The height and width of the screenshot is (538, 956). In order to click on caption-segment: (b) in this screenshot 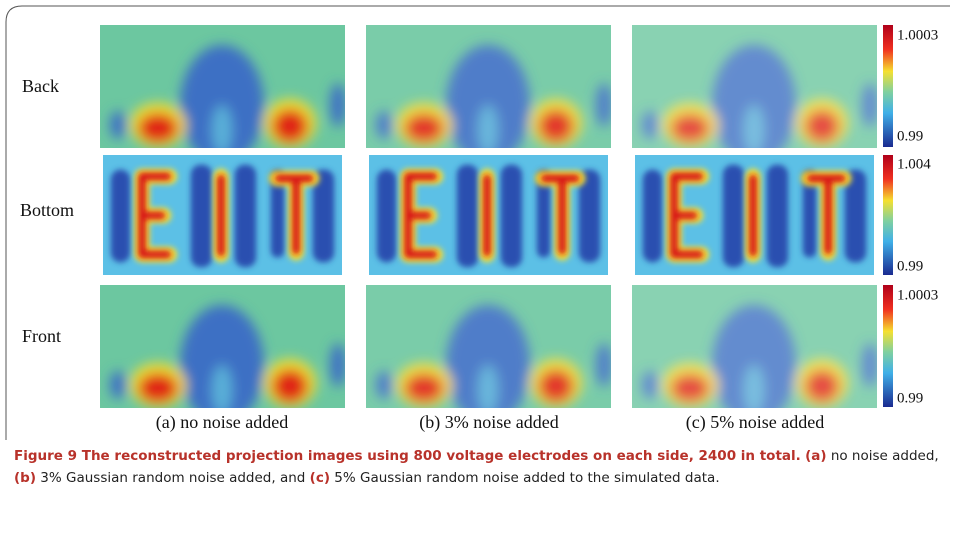, I will do `click(25, 478)`.